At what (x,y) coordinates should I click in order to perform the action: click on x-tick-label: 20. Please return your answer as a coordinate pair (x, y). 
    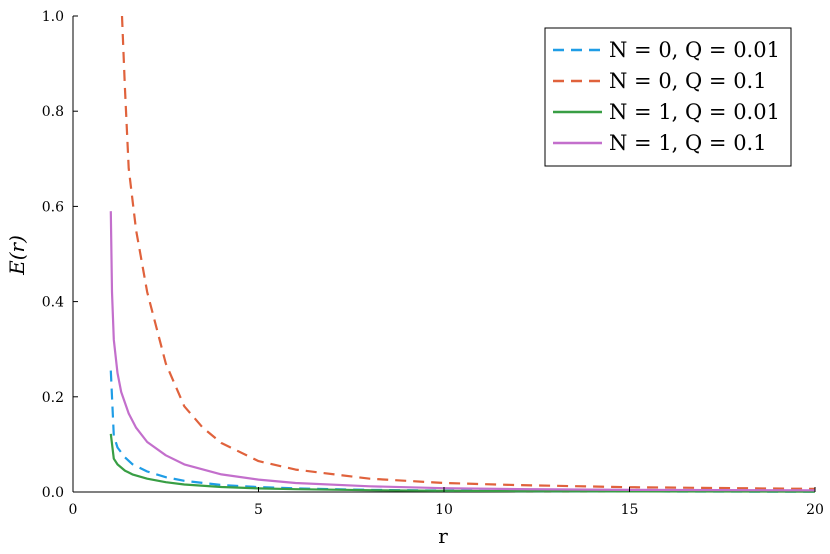
    Looking at the image, I should click on (815, 510).